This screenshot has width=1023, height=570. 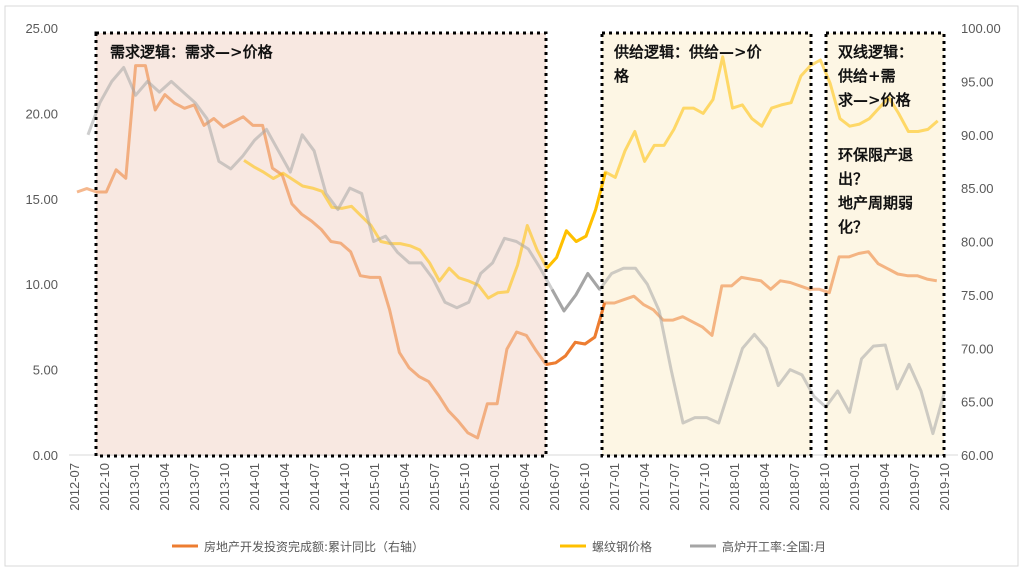 I want to click on x-tick-label: 2016-01, so click(x=494, y=487).